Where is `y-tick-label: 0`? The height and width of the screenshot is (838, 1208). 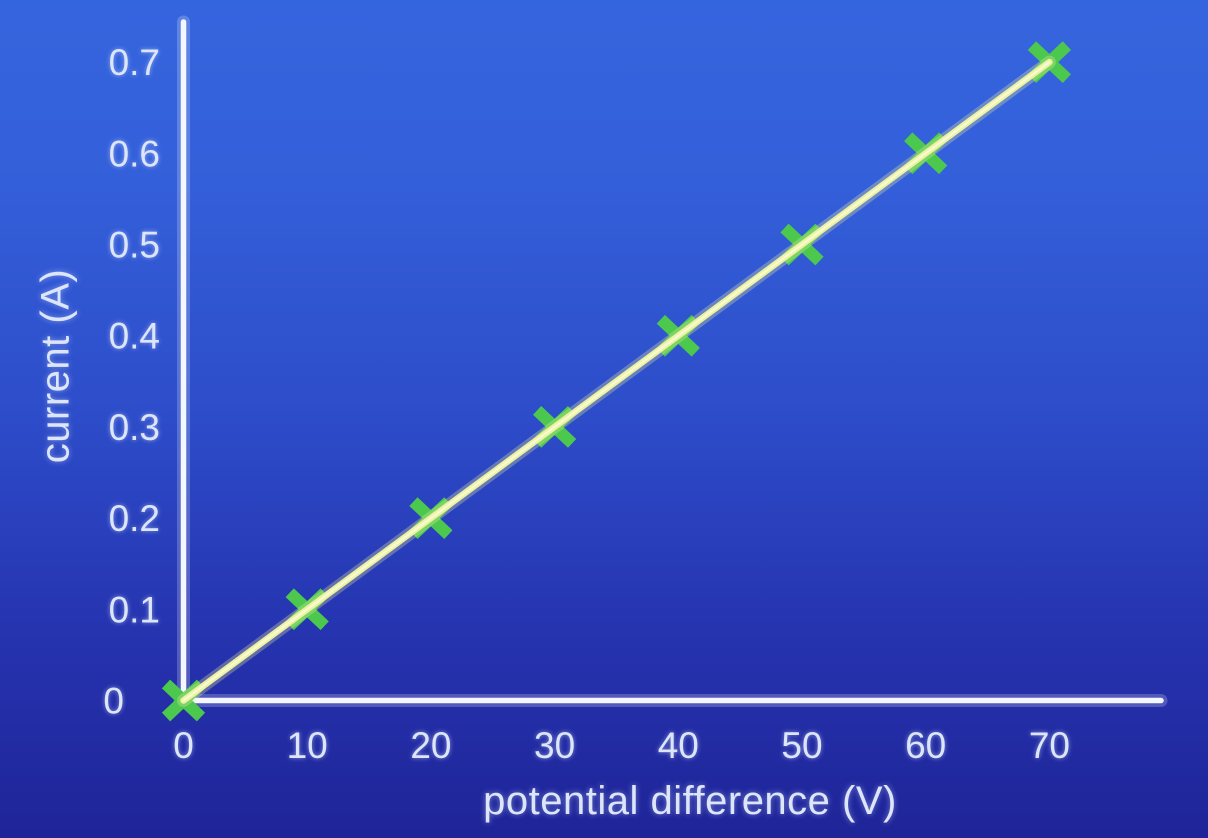 y-tick-label: 0 is located at coordinates (113, 701).